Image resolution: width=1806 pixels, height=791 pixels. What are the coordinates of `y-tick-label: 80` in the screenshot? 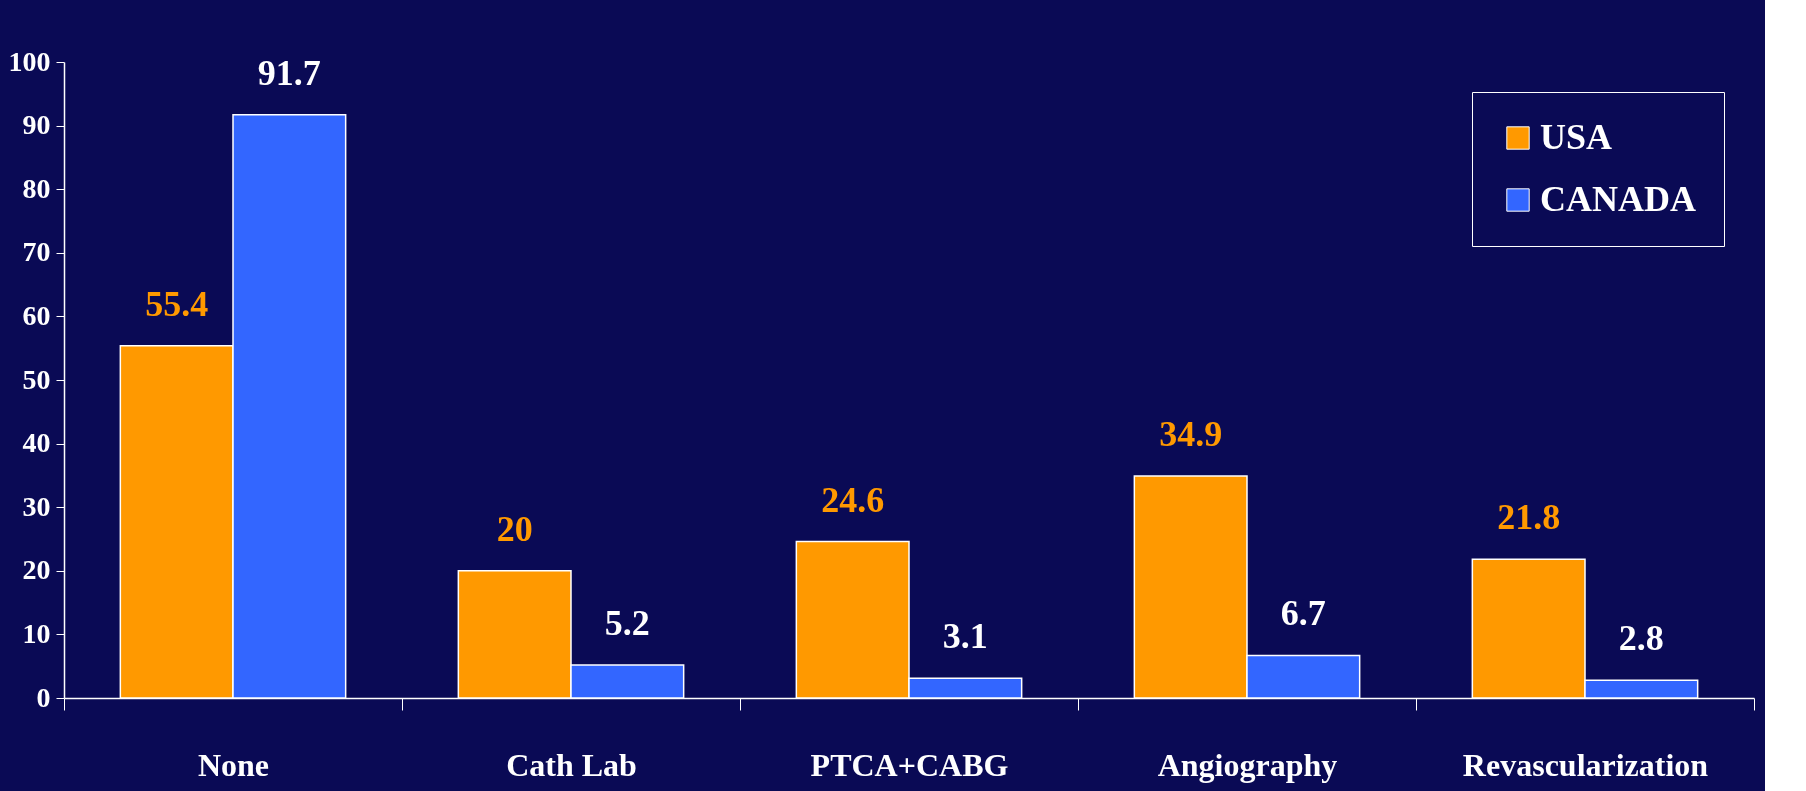 It's located at (36, 188).